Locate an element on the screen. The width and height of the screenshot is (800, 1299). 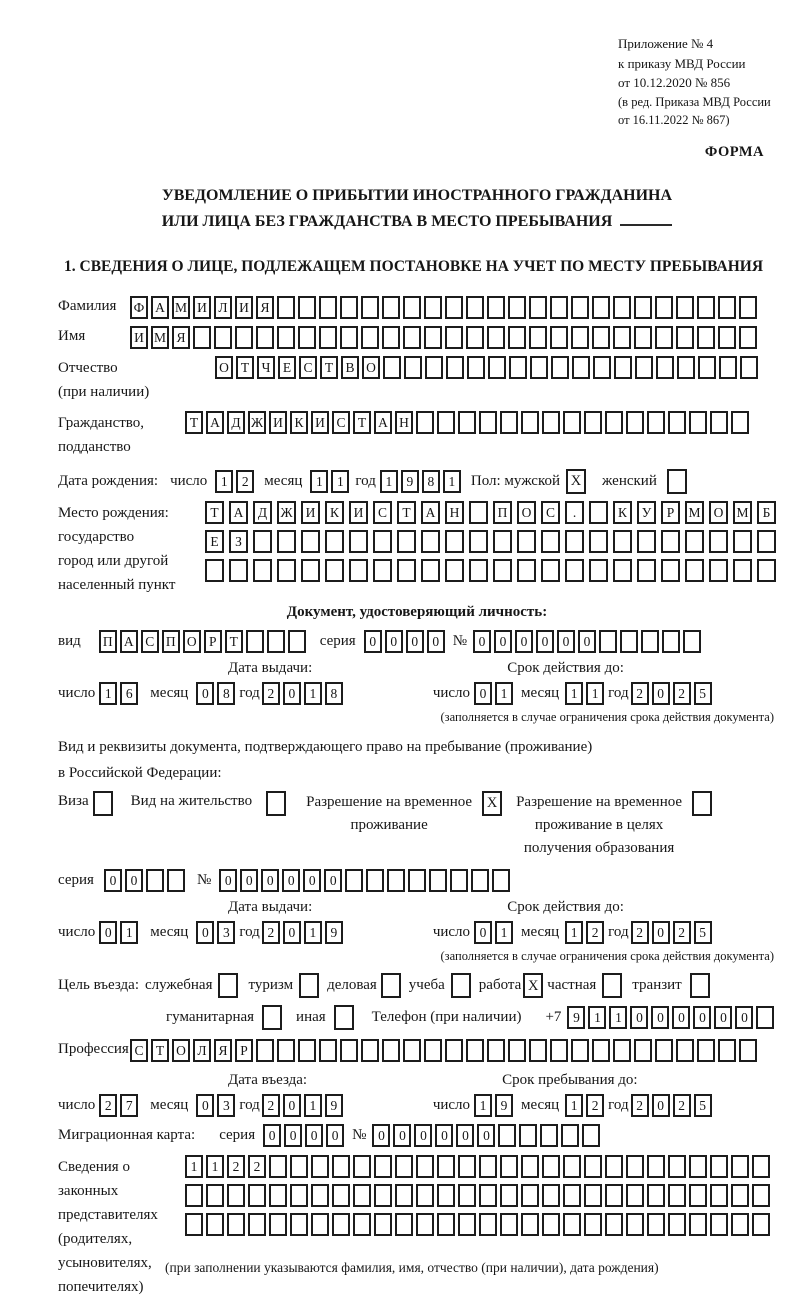
cell: О is located at coordinates (181, 1051).